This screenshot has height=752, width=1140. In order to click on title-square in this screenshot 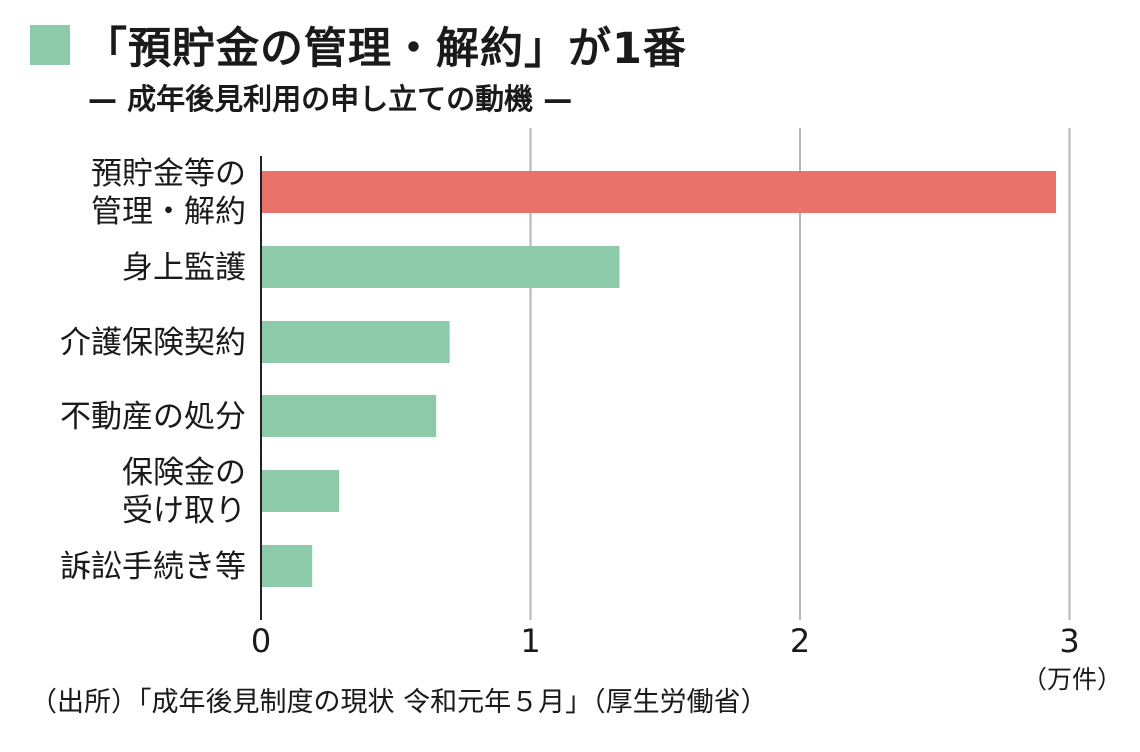, I will do `click(50, 45)`.